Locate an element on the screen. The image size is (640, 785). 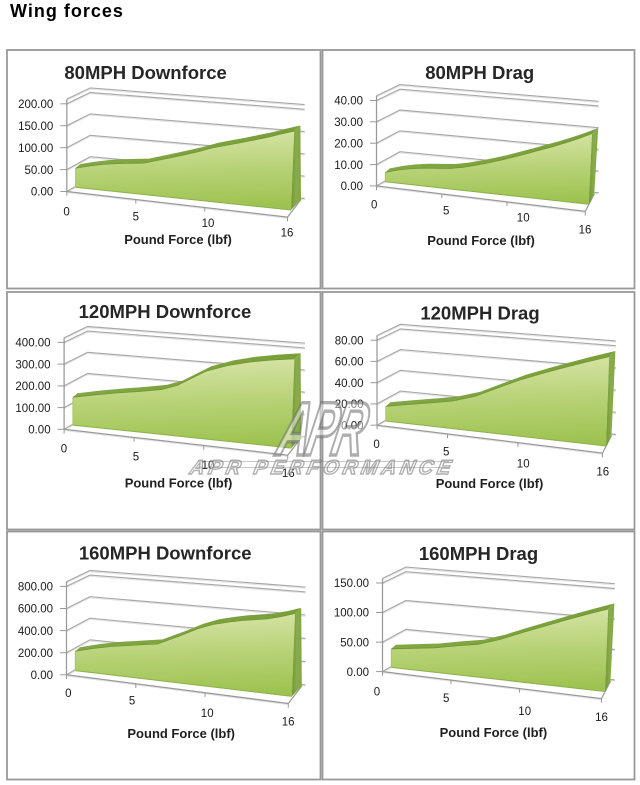
svg-text: 80MPH Downforce is located at coordinates (145, 72).